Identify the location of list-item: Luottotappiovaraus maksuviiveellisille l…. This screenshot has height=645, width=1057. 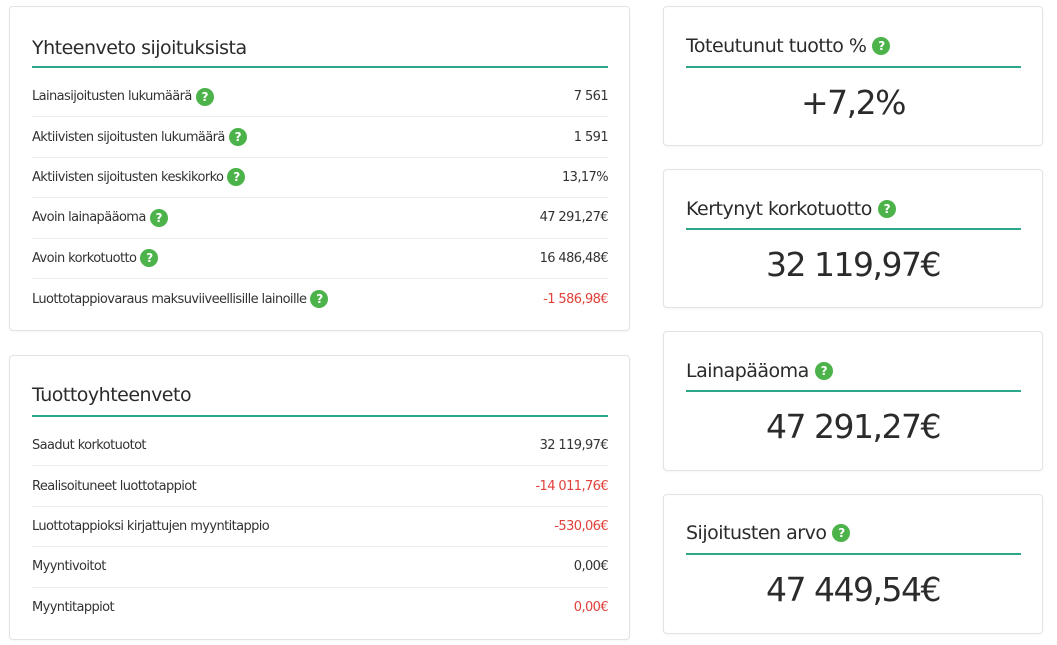
(320, 299).